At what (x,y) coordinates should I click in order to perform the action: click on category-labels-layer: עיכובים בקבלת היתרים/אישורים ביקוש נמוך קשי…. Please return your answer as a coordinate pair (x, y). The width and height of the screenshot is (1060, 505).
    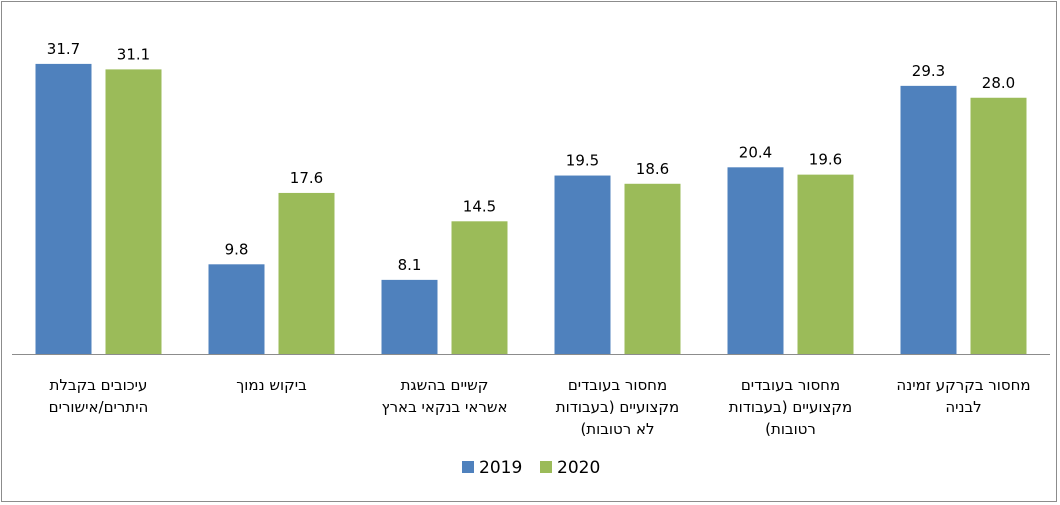
    Looking at the image, I should click on (540, 407).